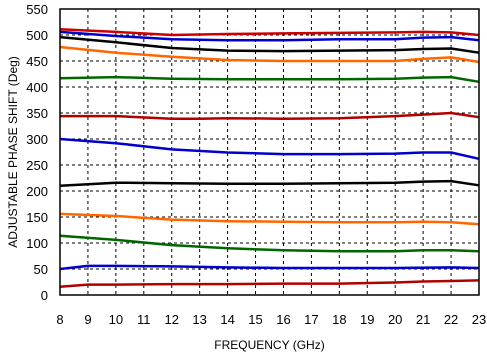 The image size is (487, 356). Describe the element at coordinates (37, 113) in the screenshot. I see `y-tick-label: 350` at that location.